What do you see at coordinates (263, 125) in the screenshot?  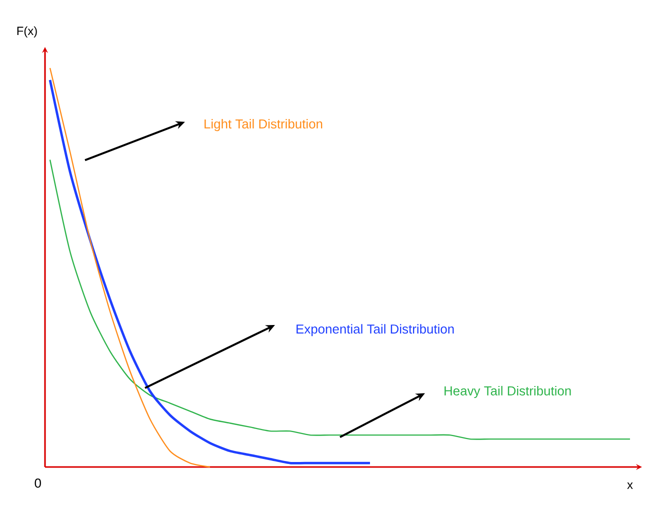 I see `text: Light Tail Distribution` at bounding box center [263, 125].